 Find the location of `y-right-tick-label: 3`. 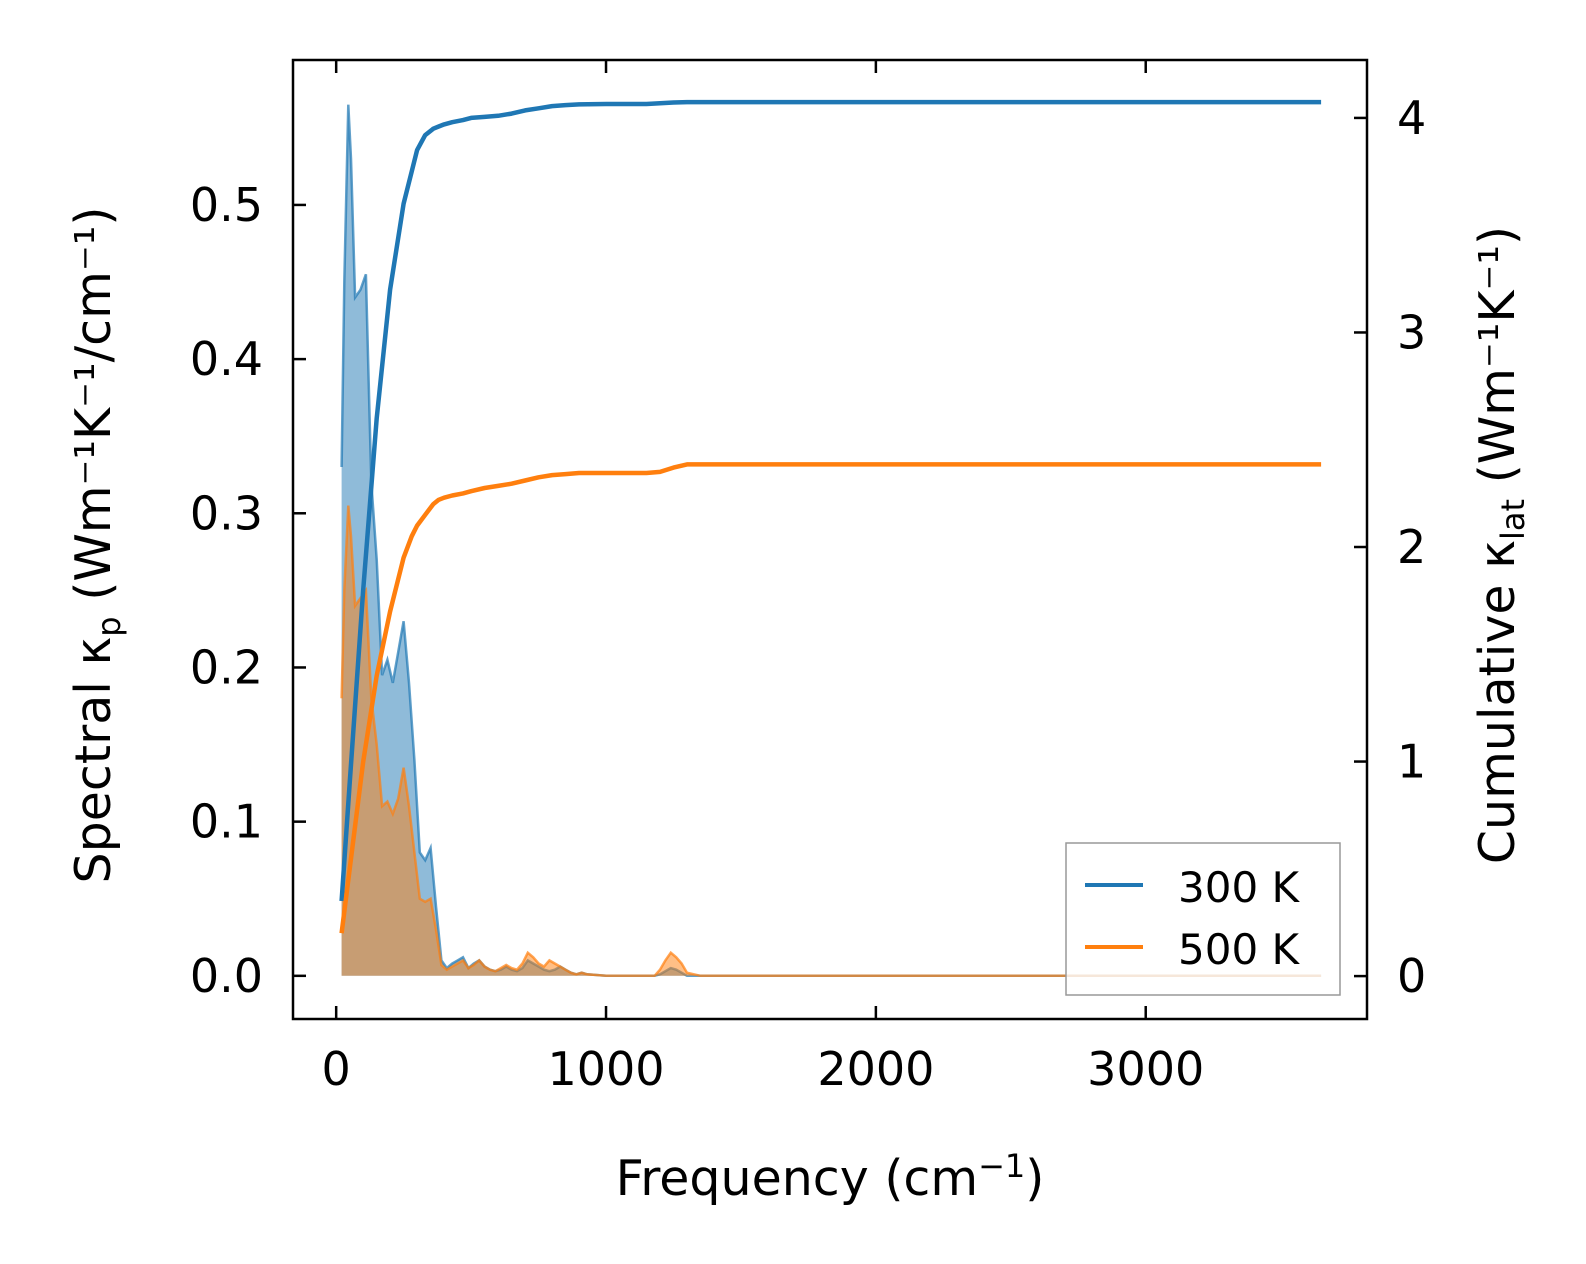

y-right-tick-label: 3 is located at coordinates (1411, 332).